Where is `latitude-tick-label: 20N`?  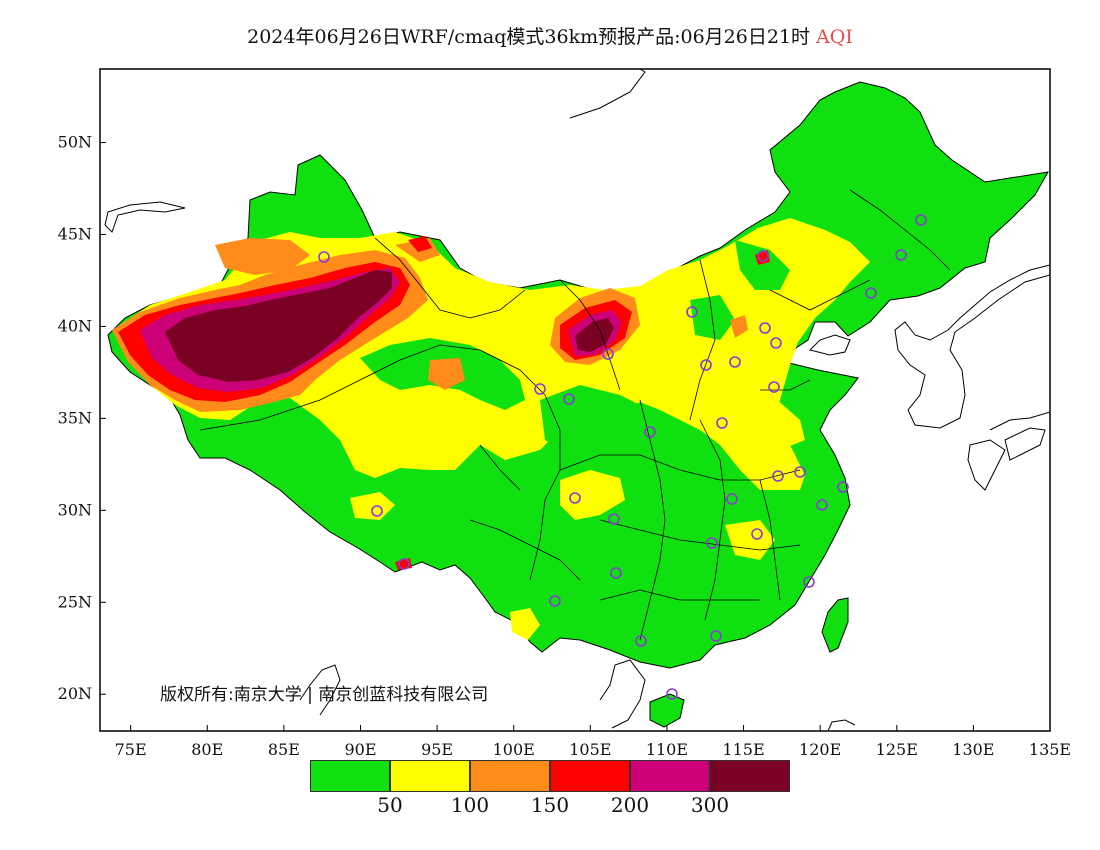 latitude-tick-label: 20N is located at coordinates (75, 693).